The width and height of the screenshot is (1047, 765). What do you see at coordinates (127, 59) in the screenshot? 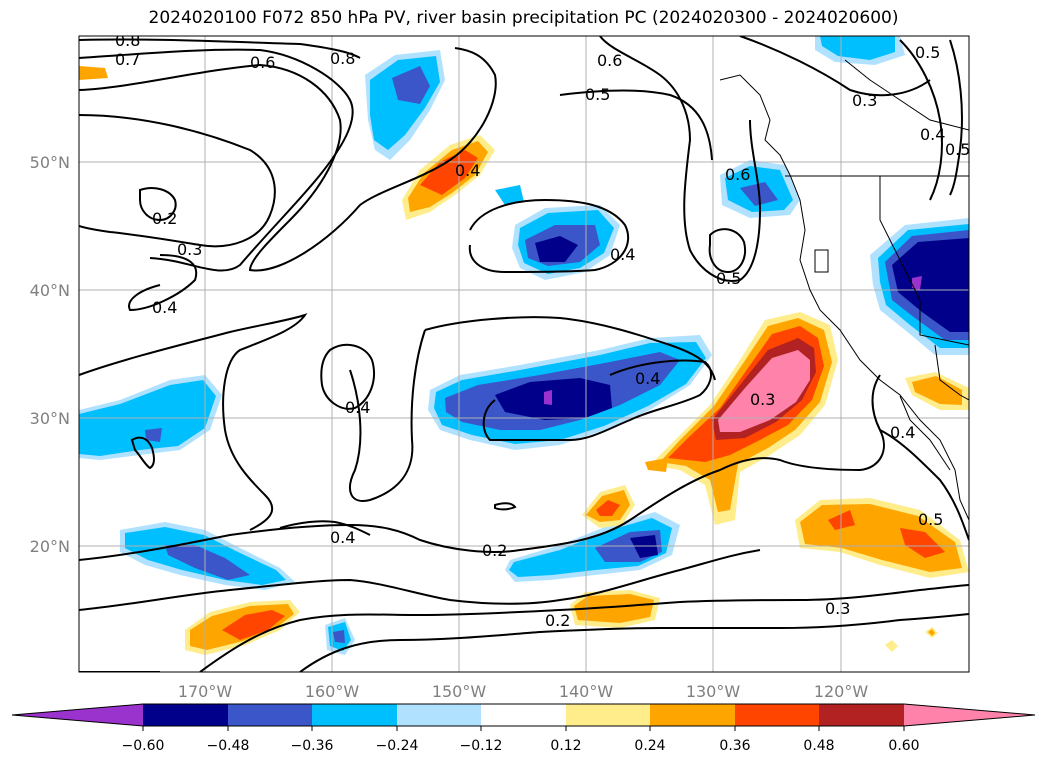
I see `contour-label: 0.7` at bounding box center [127, 59].